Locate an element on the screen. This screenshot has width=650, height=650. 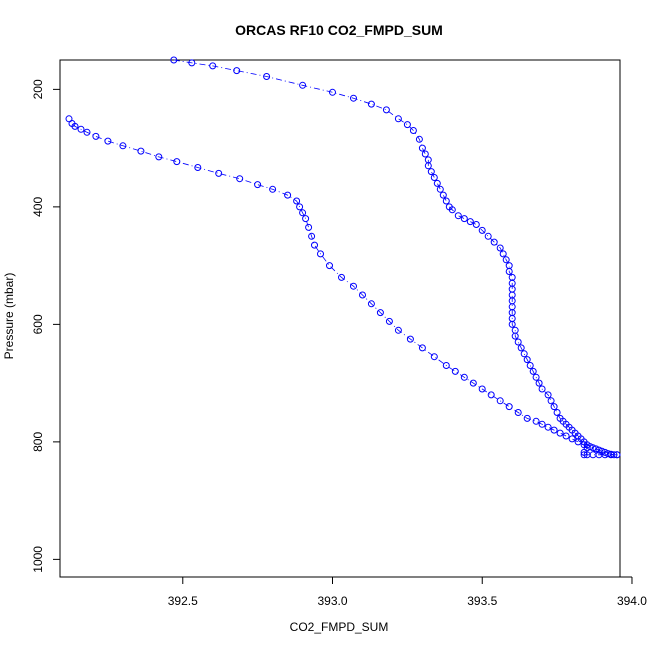
y-axis: 200 400 600 800 1000 is located at coordinates (45, 326).